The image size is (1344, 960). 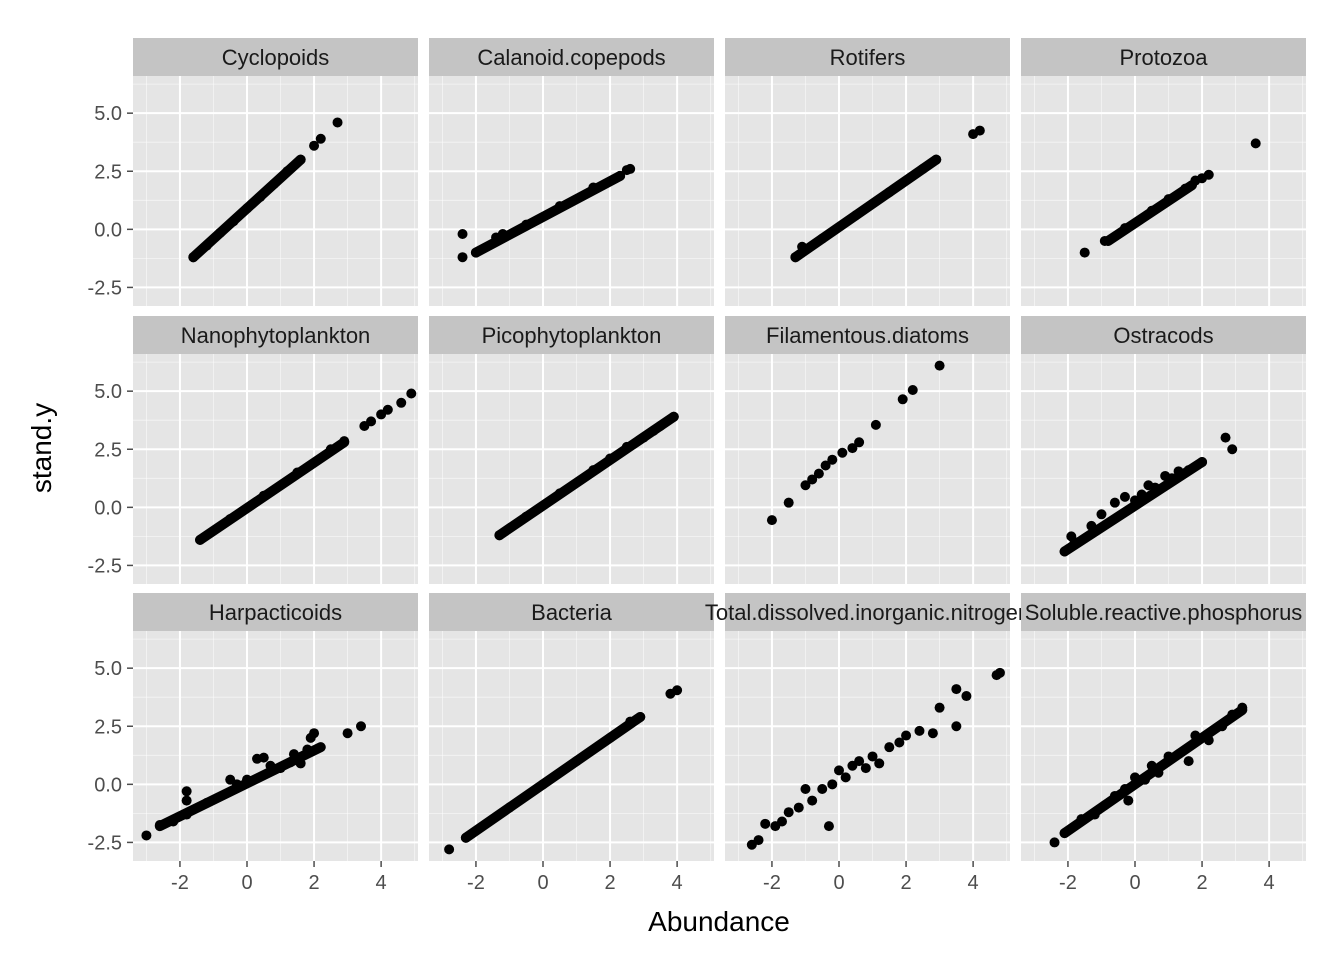 I want to click on facet-panel: Harpacticoids, so click(x=275, y=727).